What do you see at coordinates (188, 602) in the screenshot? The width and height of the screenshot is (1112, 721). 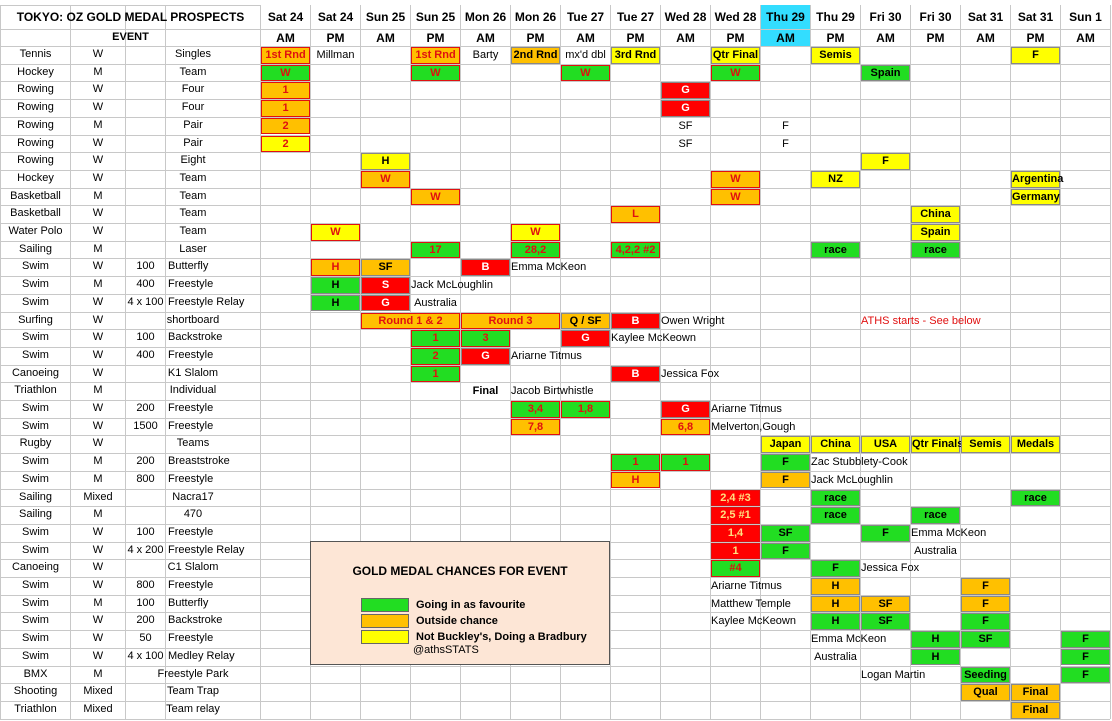 I see `event-name: Butterfly` at bounding box center [188, 602].